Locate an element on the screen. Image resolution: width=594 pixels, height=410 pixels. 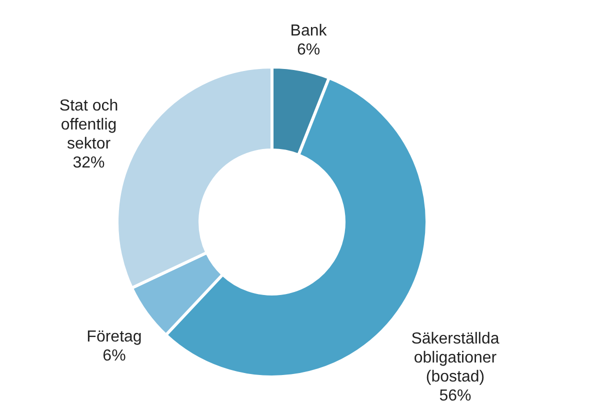
data-label: 56% is located at coordinates (455, 395).